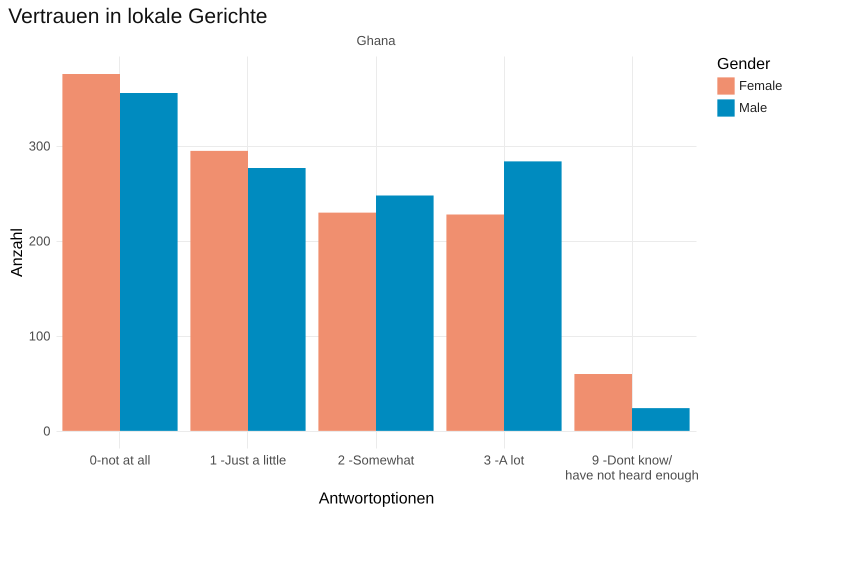  Describe the element at coordinates (248, 460) in the screenshot. I see `x-tick-label: 1 -Just a little` at that location.